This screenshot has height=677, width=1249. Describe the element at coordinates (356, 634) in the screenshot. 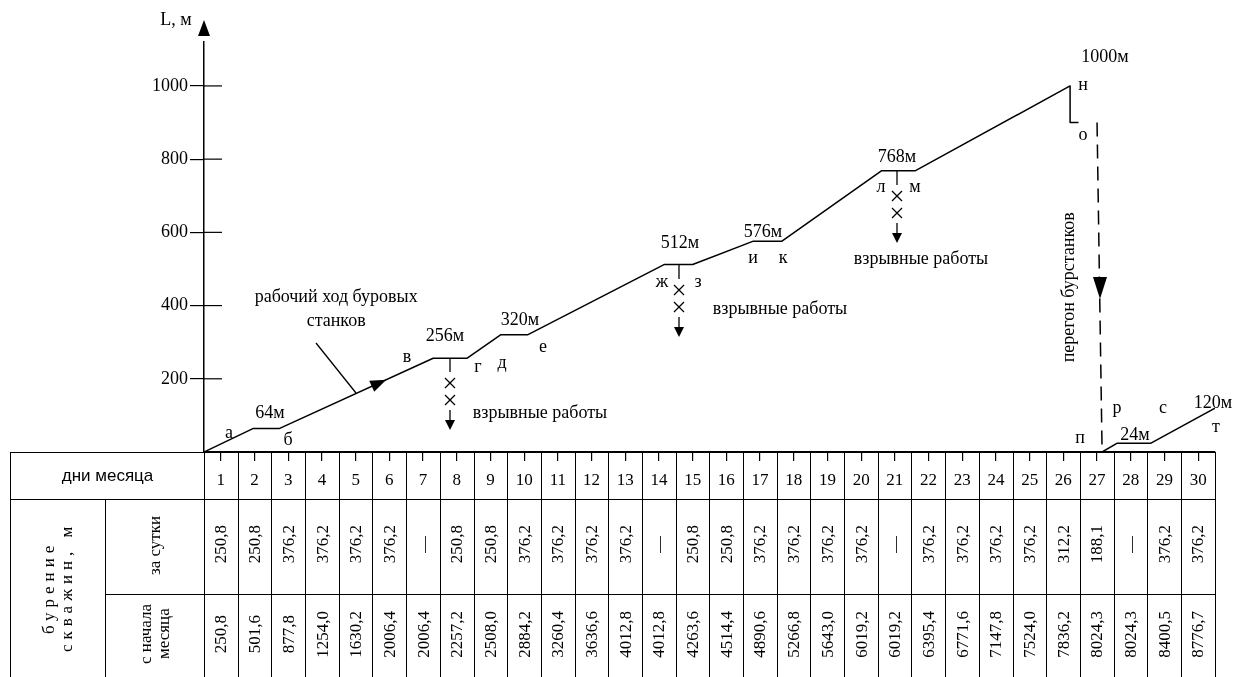

I see `data-label: 1630,2` at that location.